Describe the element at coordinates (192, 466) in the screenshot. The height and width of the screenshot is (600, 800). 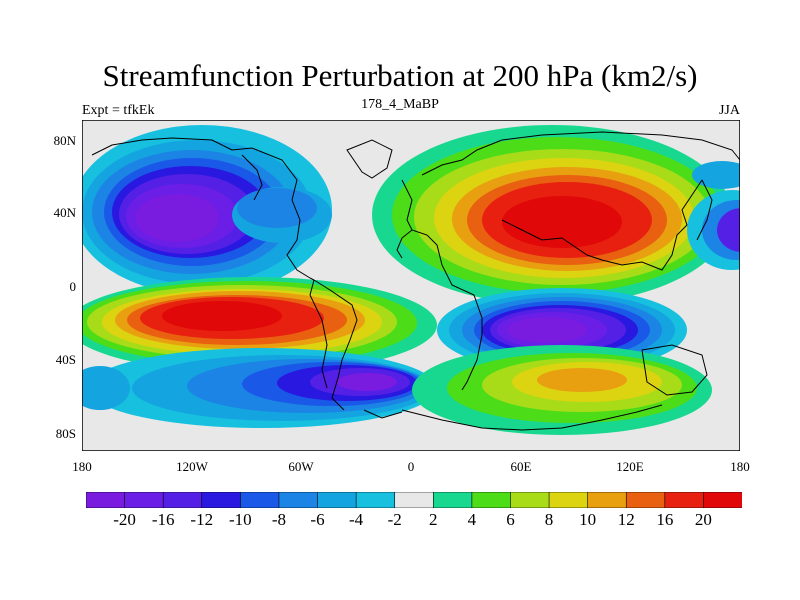
I see `x-tick-label: 120W` at that location.